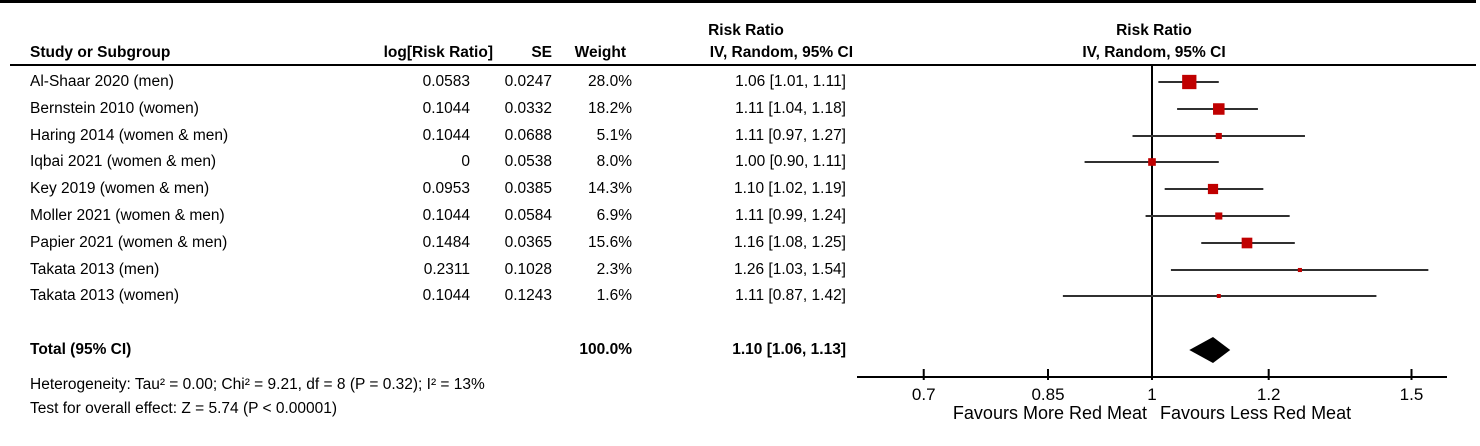 This screenshot has height=446, width=1480. Describe the element at coordinates (614, 295) in the screenshot. I see `weight-value: 1.6%` at that location.